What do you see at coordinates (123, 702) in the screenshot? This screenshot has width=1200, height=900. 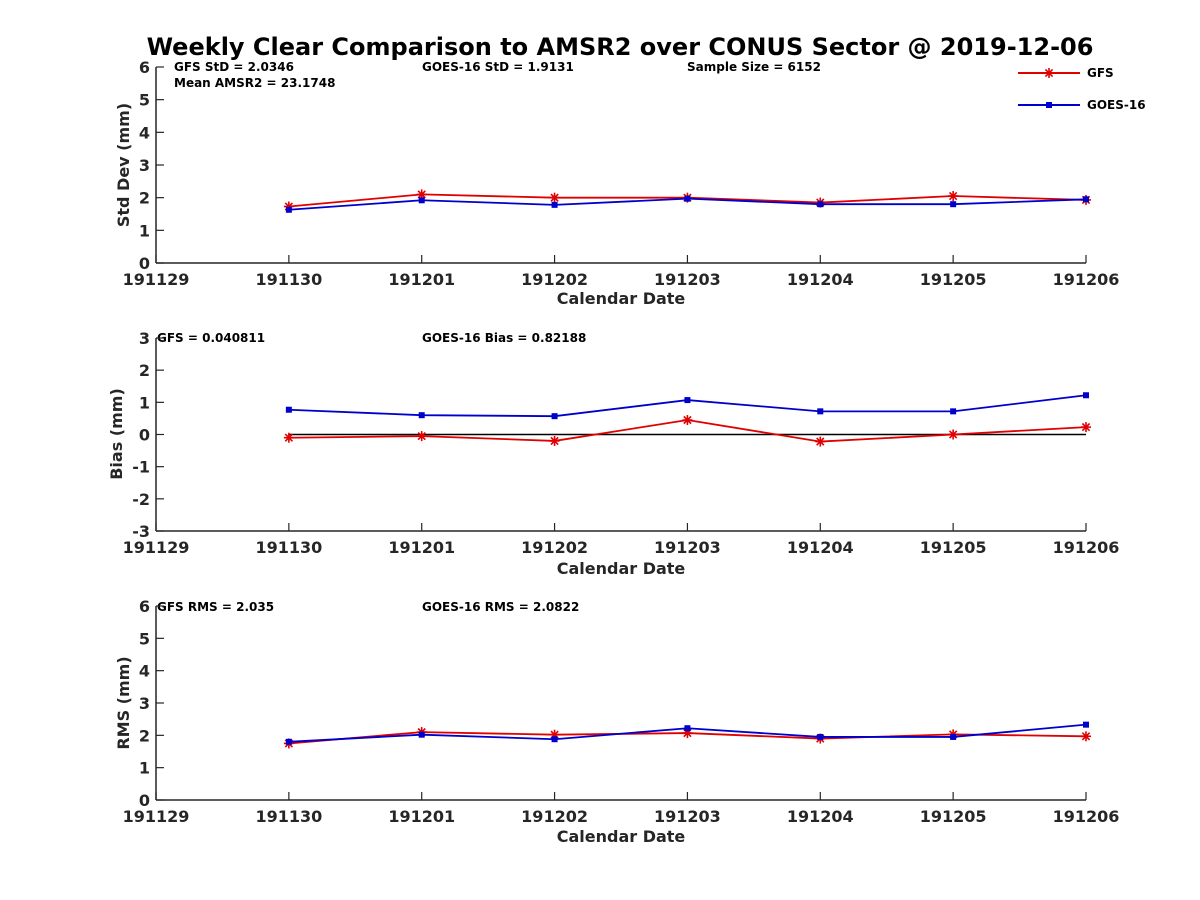 I see `rms-y-axis-label: RMS (mm)` at bounding box center [123, 702].